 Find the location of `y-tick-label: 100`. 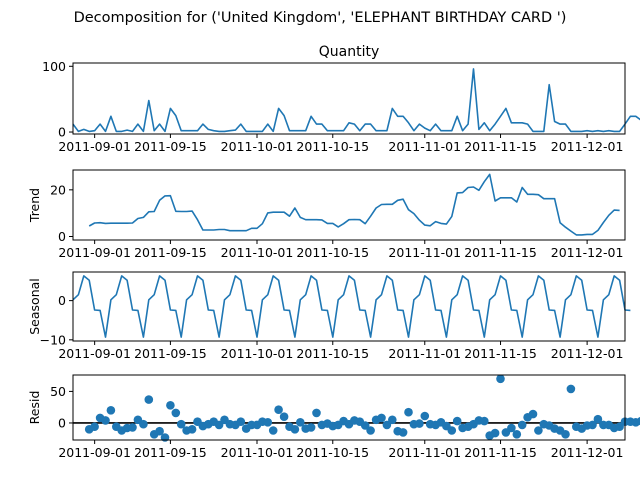

y-tick-label: 100 is located at coordinates (54, 66).